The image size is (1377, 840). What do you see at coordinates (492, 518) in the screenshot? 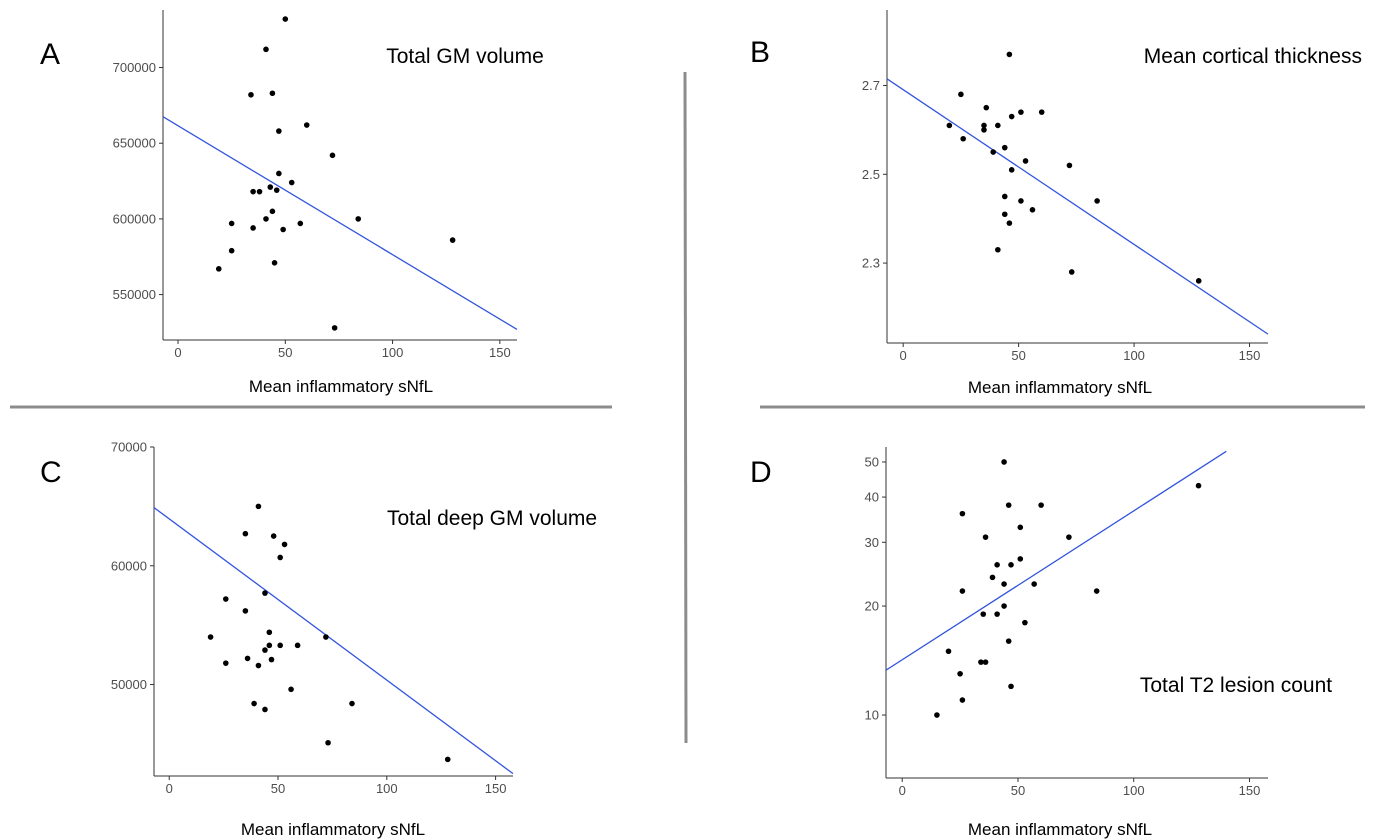
I see `panel-title: Total deep GM volume` at bounding box center [492, 518].